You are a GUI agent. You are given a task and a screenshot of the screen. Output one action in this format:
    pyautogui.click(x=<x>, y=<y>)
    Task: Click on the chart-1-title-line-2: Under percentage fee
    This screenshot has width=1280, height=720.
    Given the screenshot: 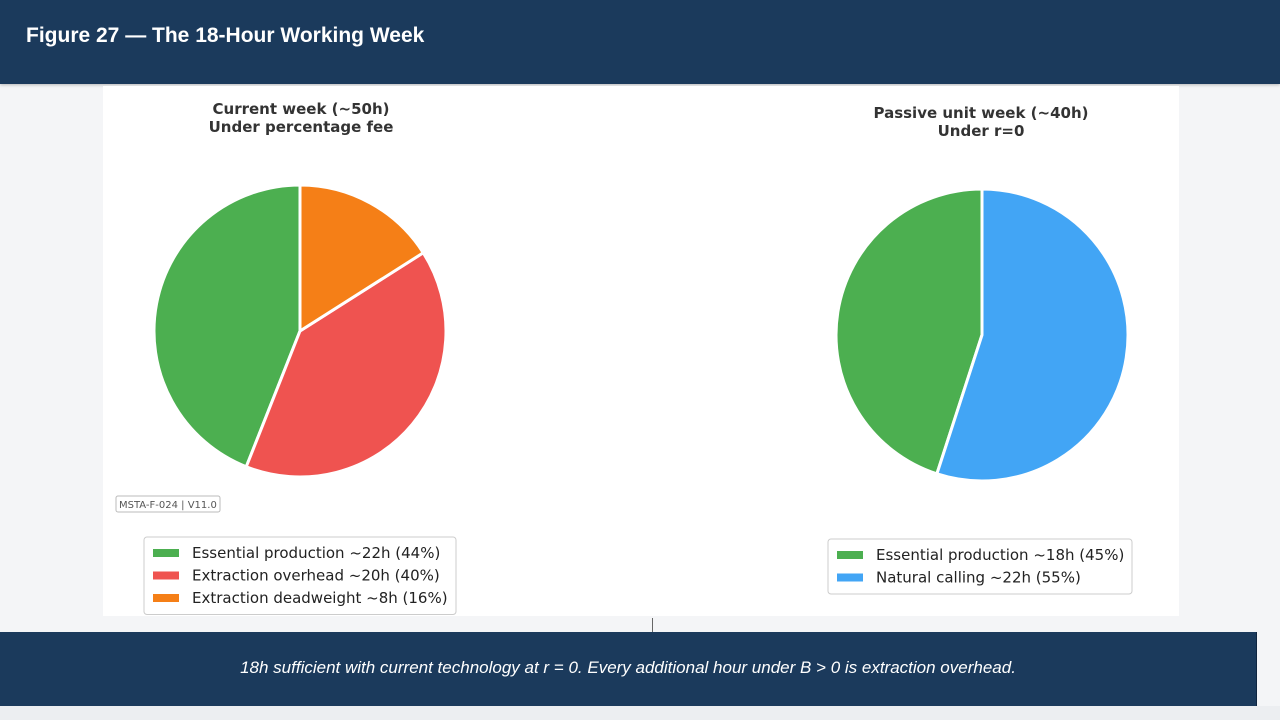 What is the action you would take?
    pyautogui.click(x=301, y=127)
    